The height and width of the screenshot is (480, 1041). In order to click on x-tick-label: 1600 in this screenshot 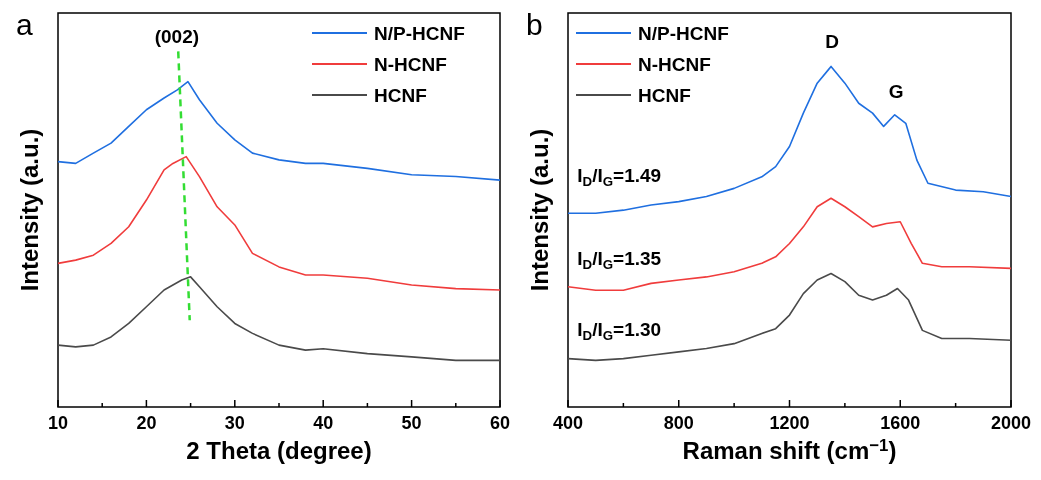, I will do `click(900, 423)`.